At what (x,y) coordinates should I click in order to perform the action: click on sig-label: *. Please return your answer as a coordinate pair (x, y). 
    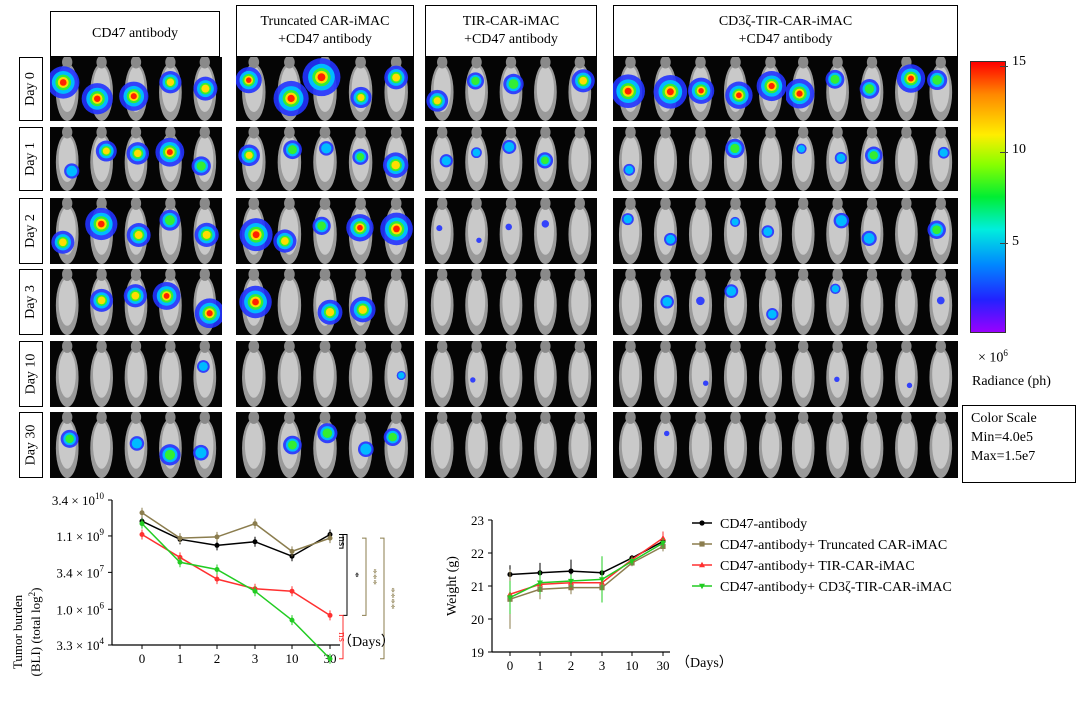
    Looking at the image, I should click on (355, 575).